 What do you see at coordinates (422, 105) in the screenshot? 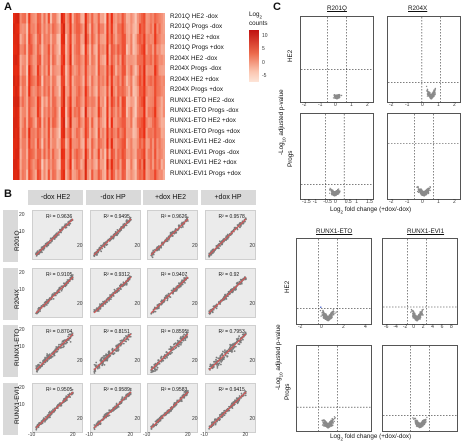
I see `volcano-x-tick: 0` at bounding box center [422, 105].